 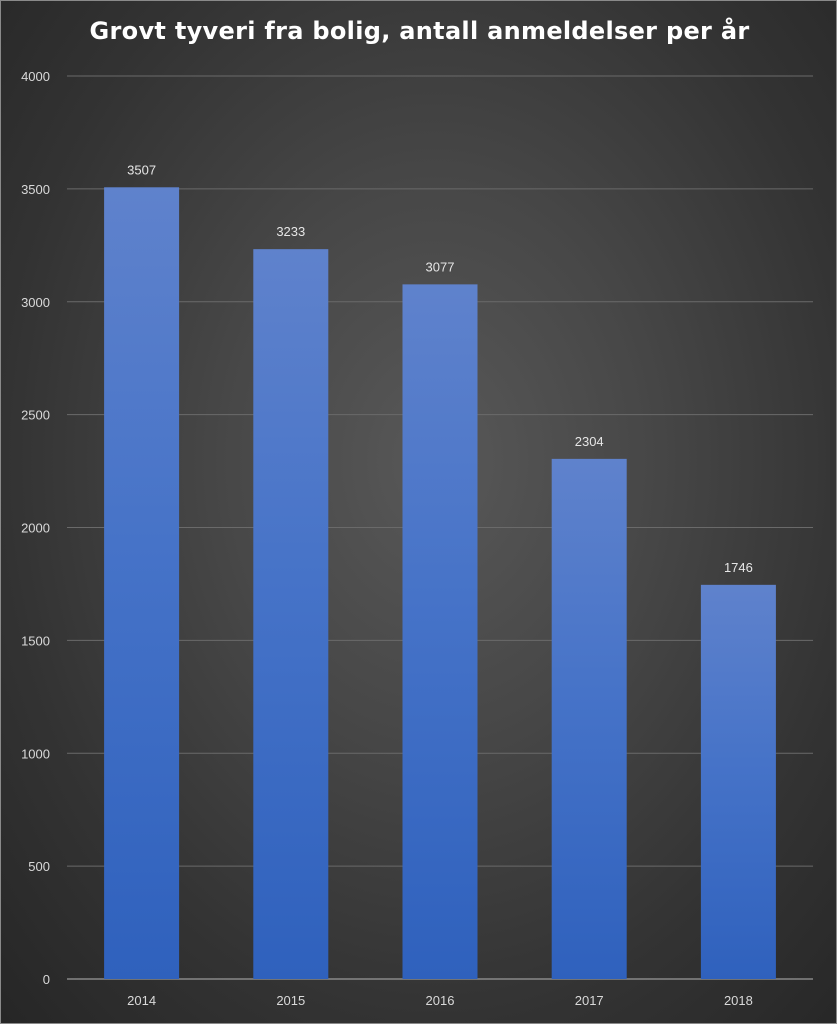 I want to click on y-tick-label-1500: 1500, so click(x=35, y=640).